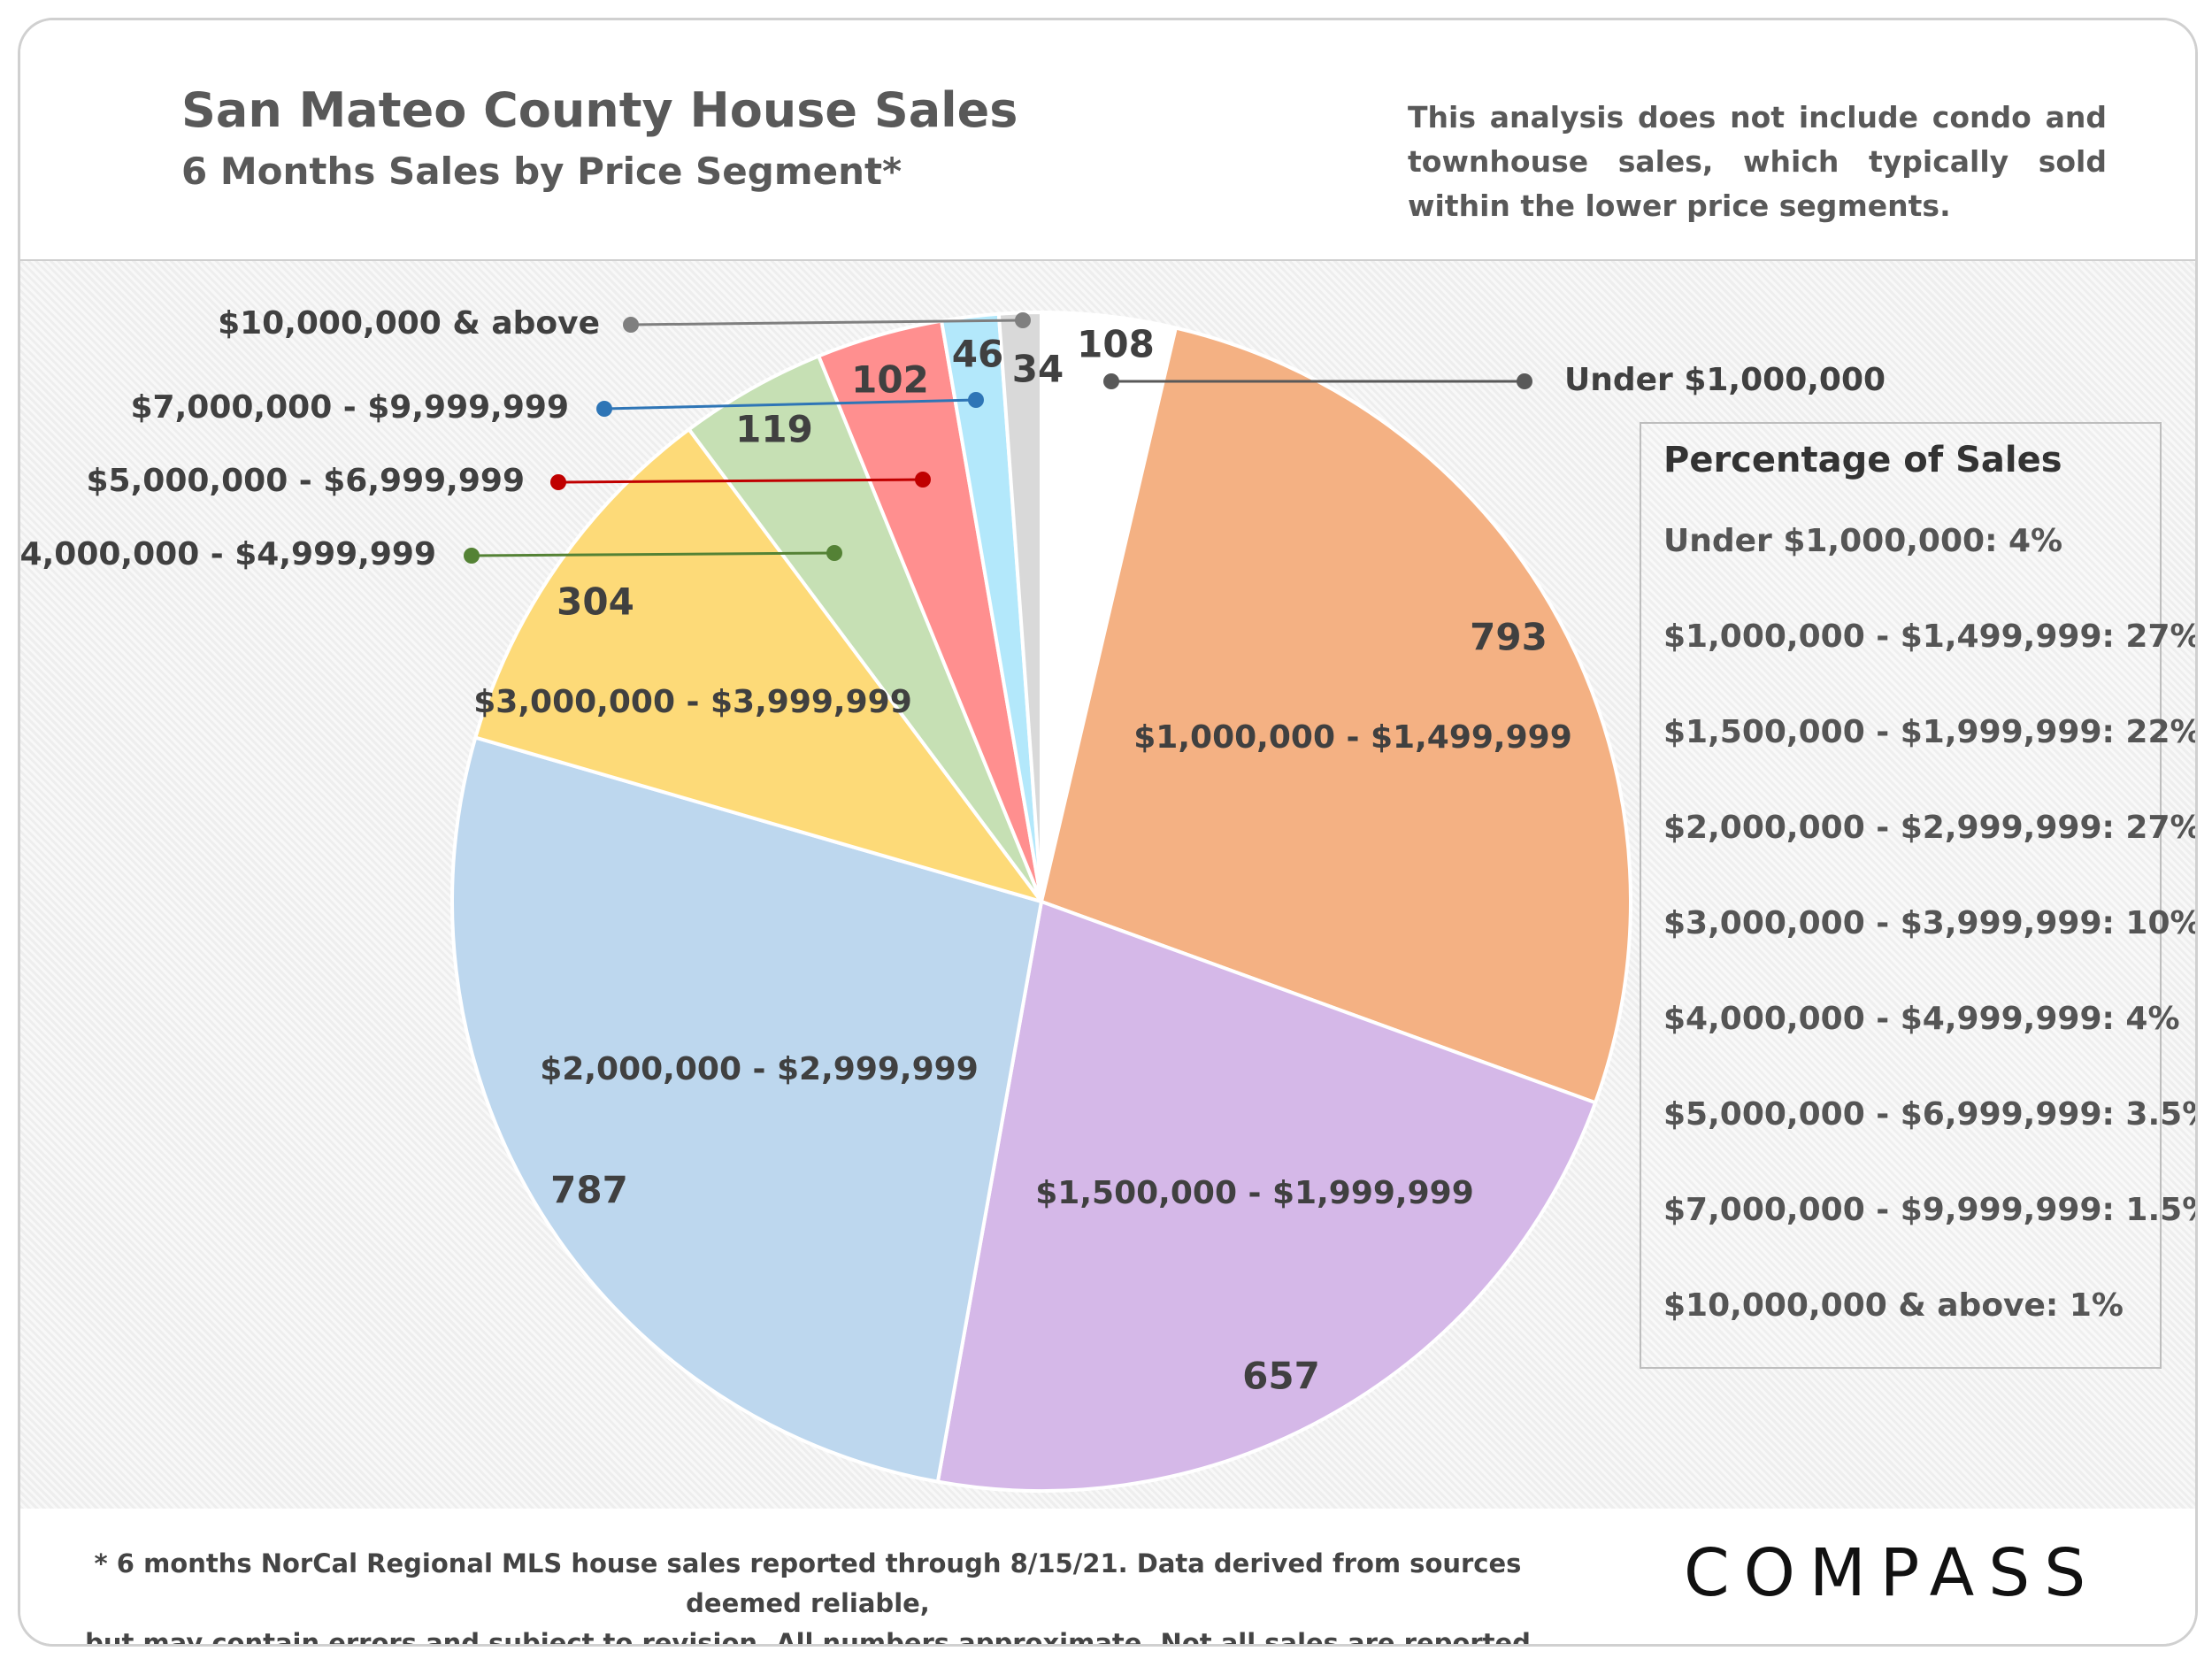  Describe the element at coordinates (1863, 541) in the screenshot. I see `legend-entry: Under $1,000,000: 4%` at that location.